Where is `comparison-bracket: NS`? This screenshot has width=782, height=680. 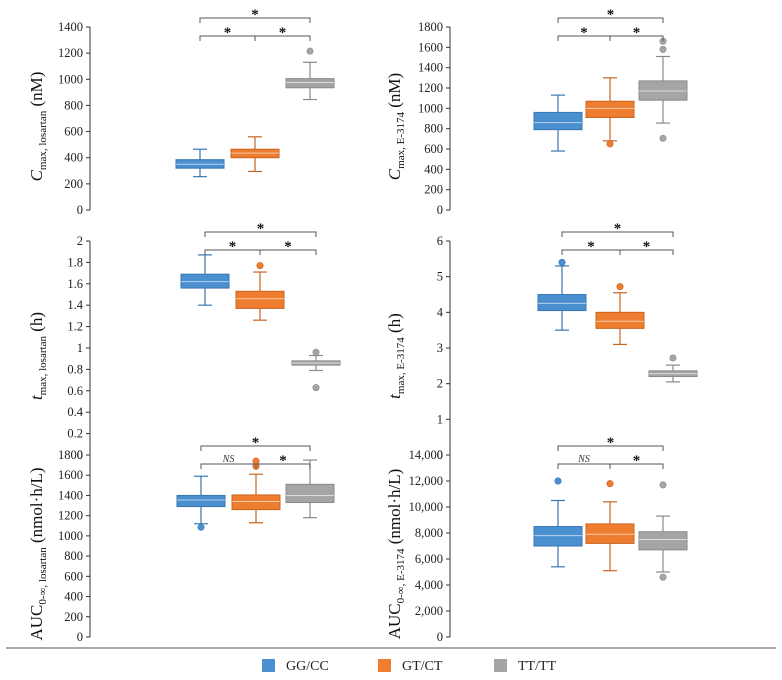
comparison-bracket: NS is located at coordinates (584, 461).